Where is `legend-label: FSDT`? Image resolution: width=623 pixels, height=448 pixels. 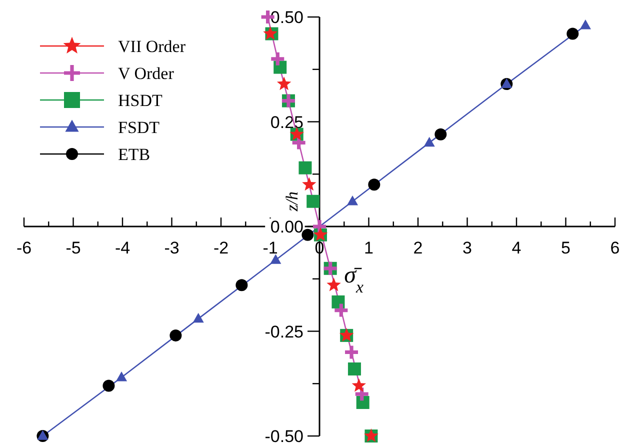 legend-label: FSDT is located at coordinates (139, 127).